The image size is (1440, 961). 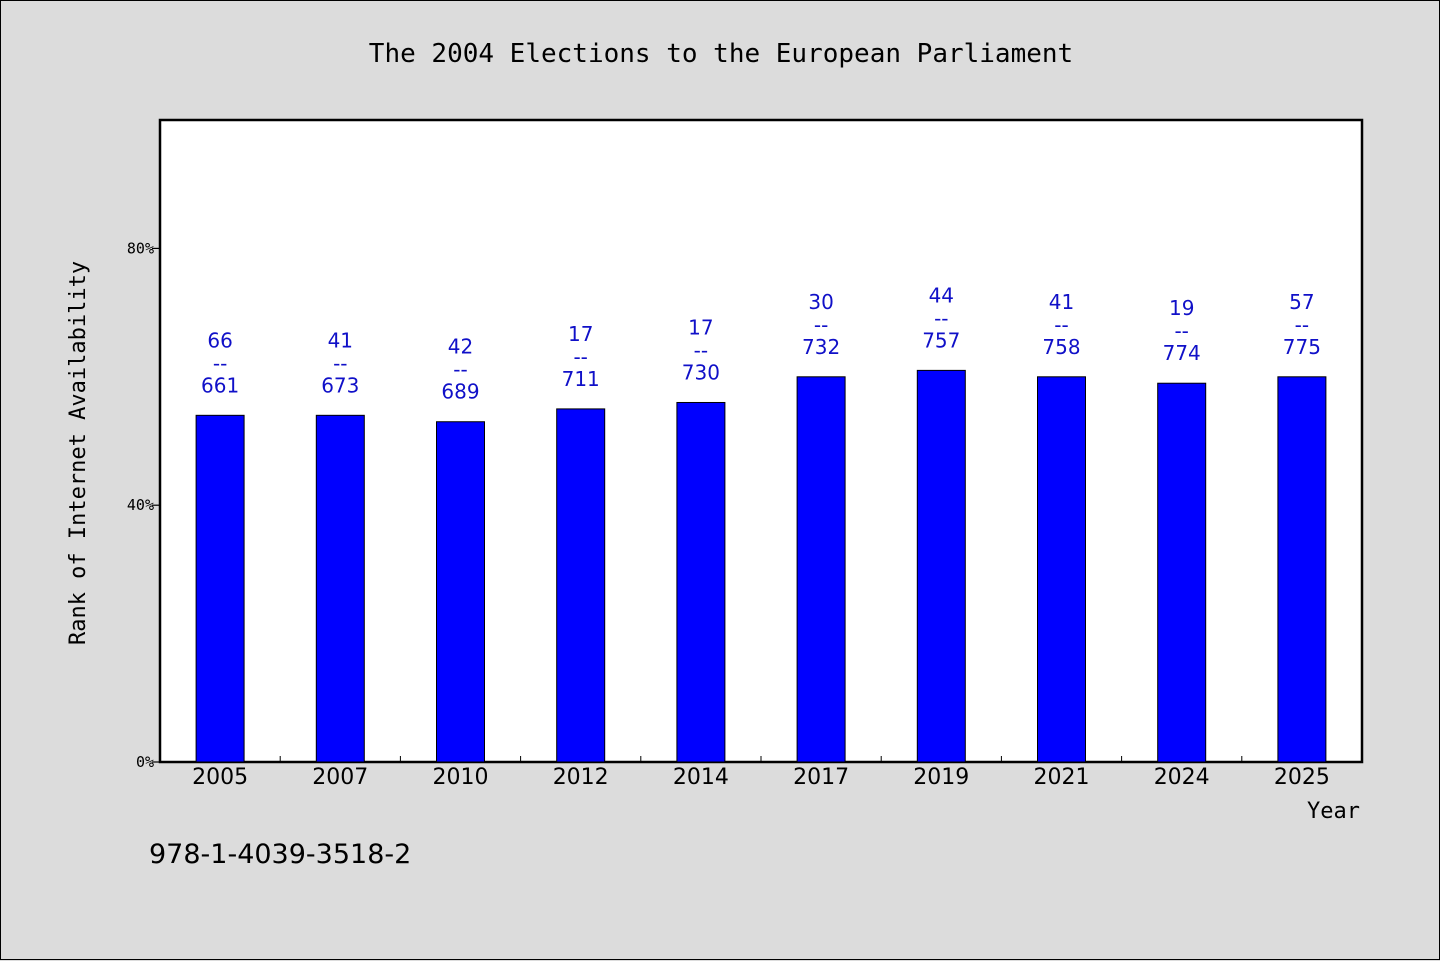 What do you see at coordinates (220, 385) in the screenshot?
I see `data-label-bottom: 661` at bounding box center [220, 385].